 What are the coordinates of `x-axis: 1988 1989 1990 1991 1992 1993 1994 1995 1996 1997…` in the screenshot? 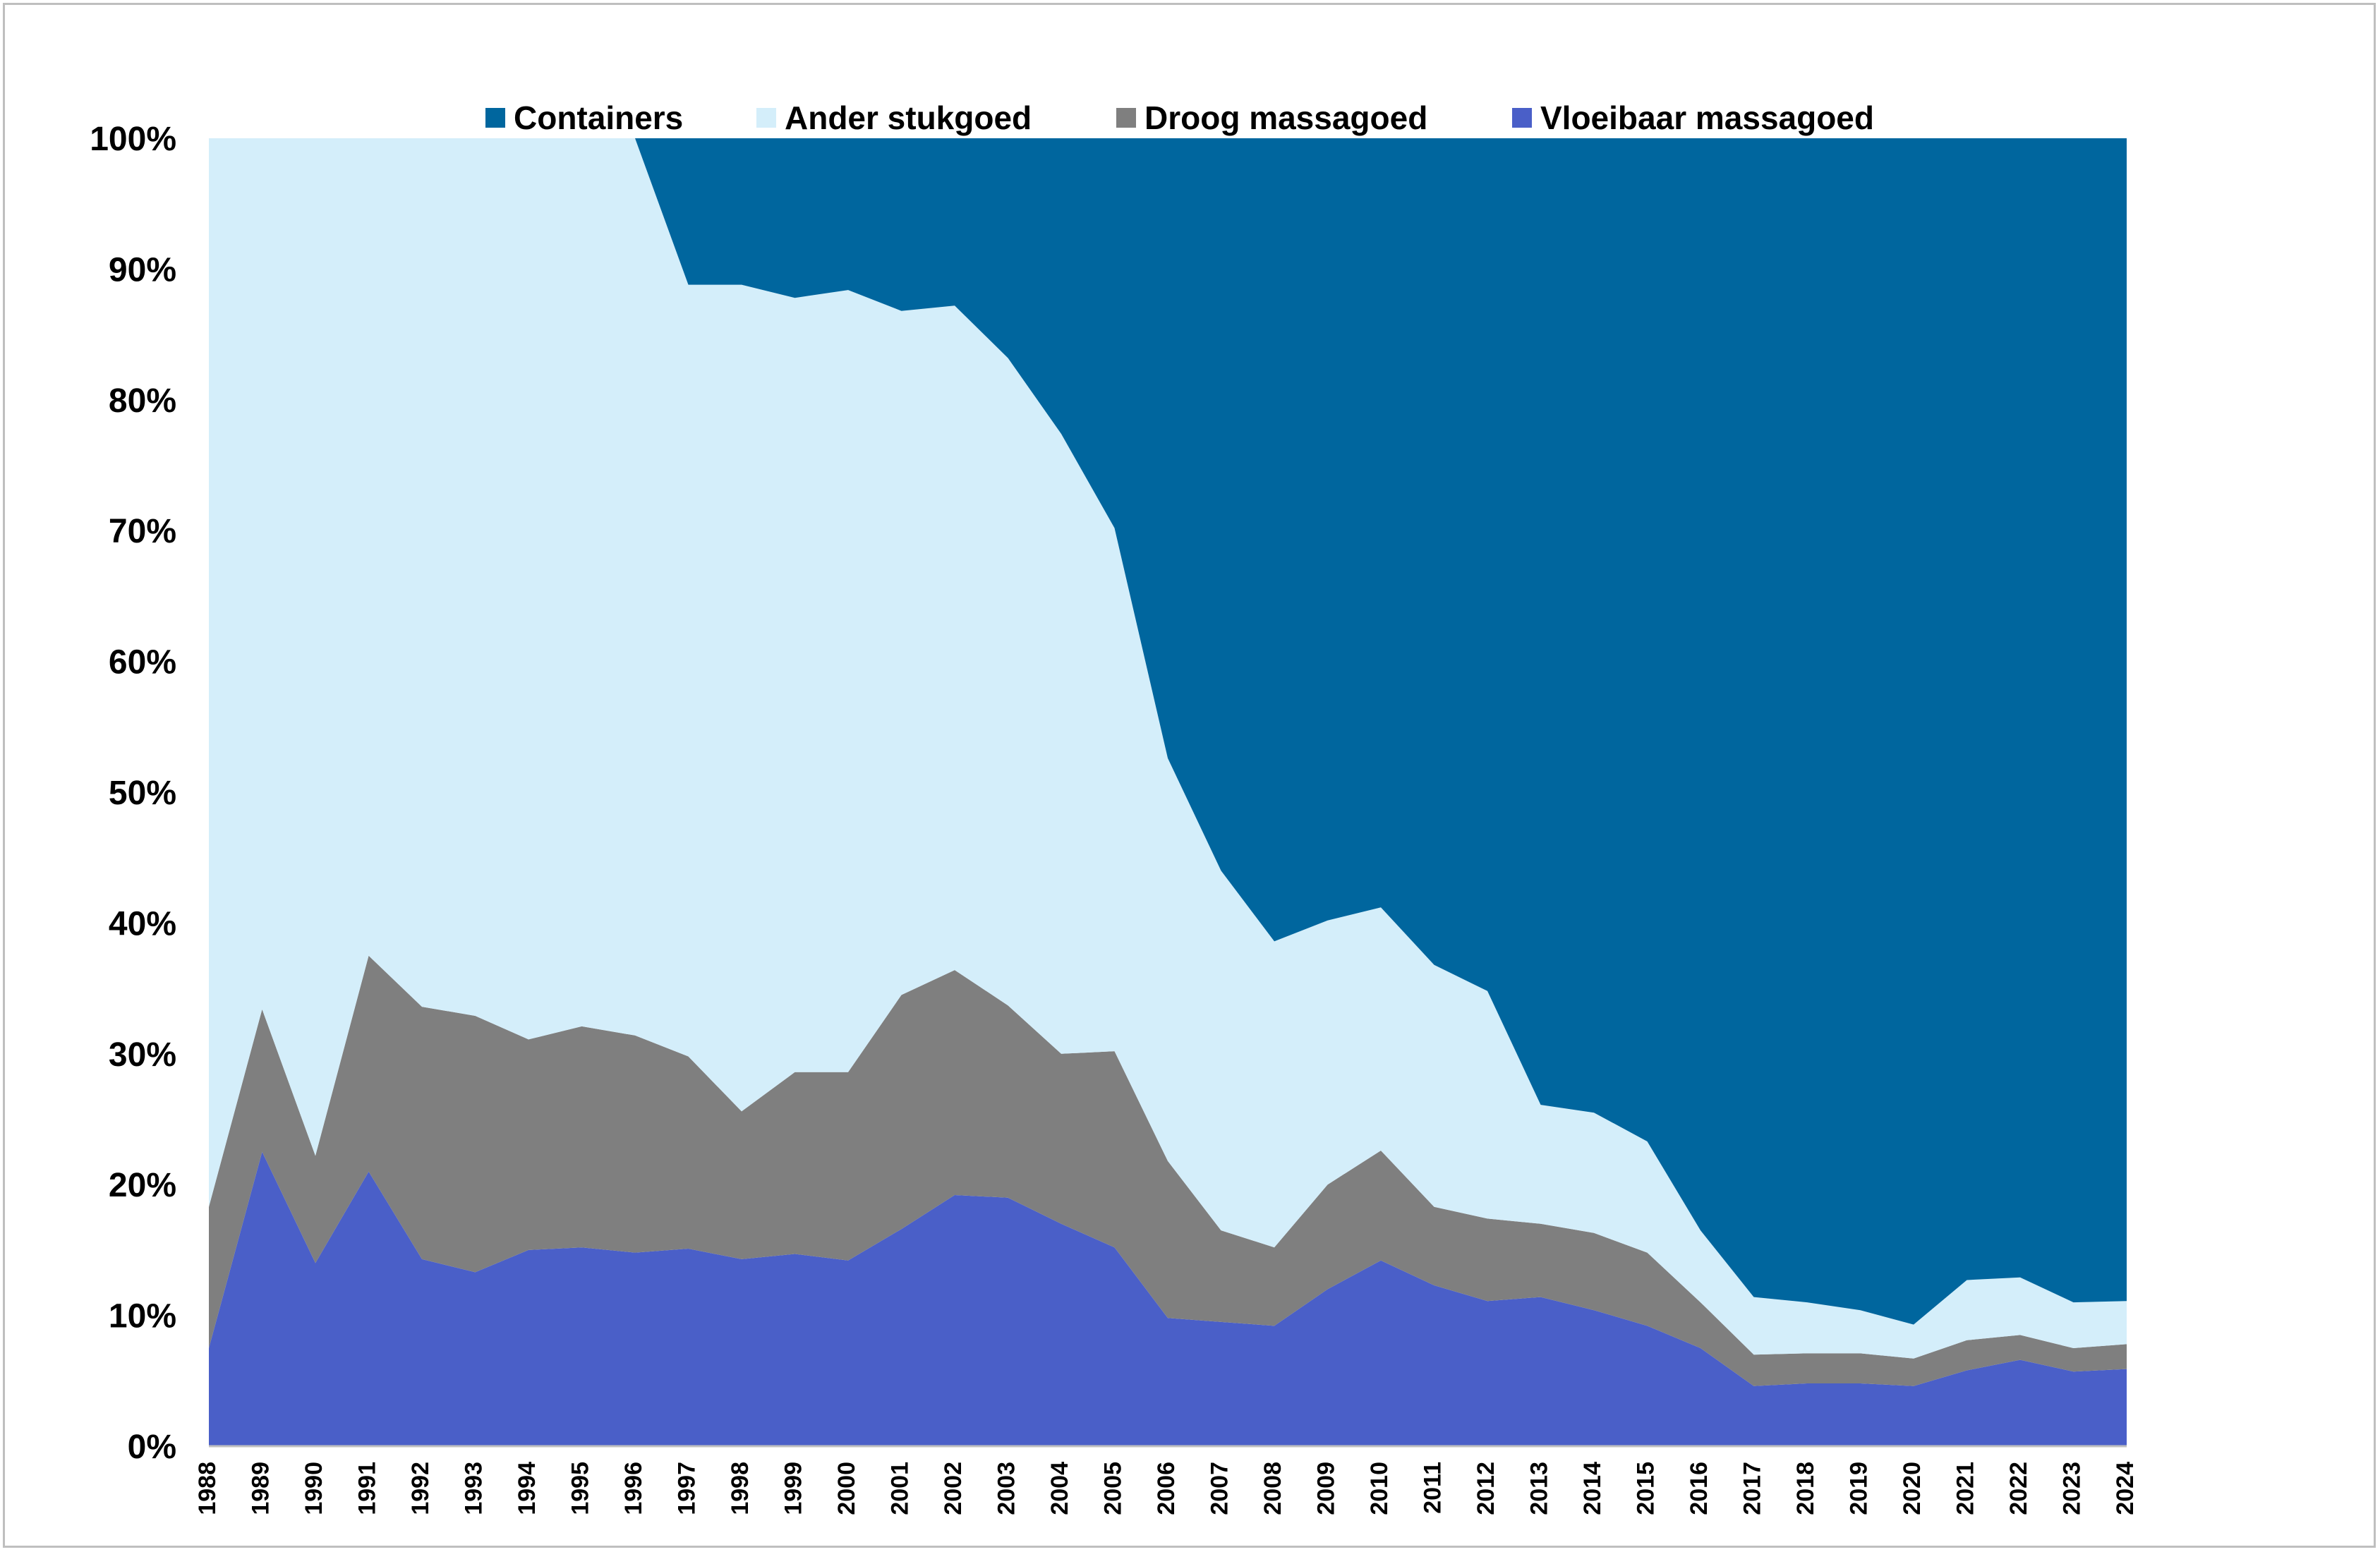 It's located at (1167, 1480).